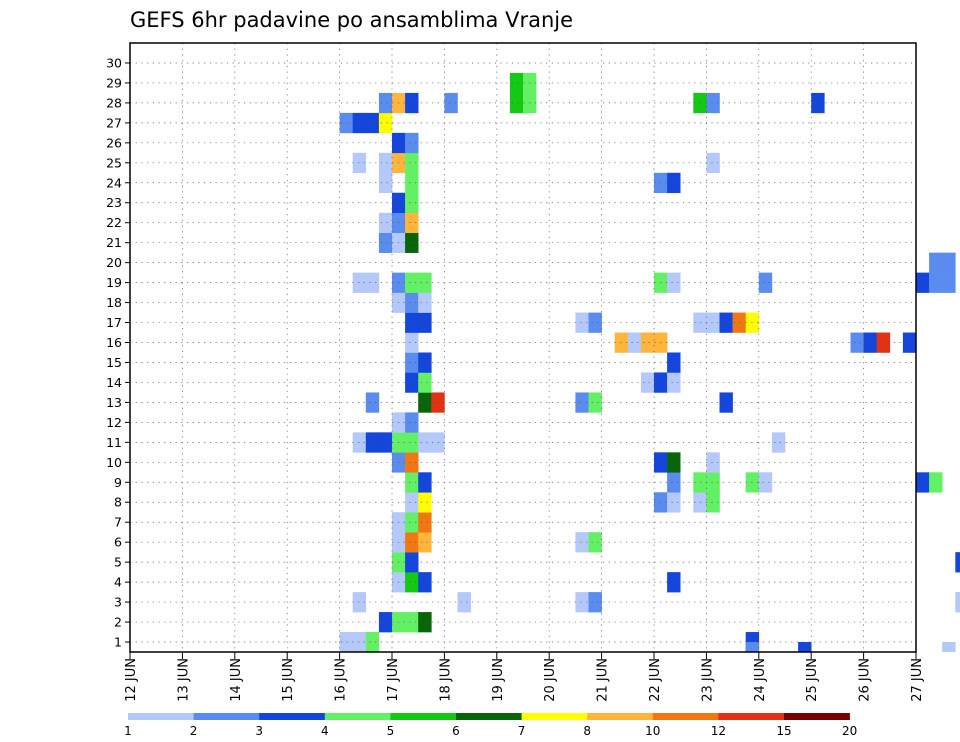 This screenshot has width=960, height=742. What do you see at coordinates (114, 142) in the screenshot?
I see `y-tick-label: 26` at bounding box center [114, 142].